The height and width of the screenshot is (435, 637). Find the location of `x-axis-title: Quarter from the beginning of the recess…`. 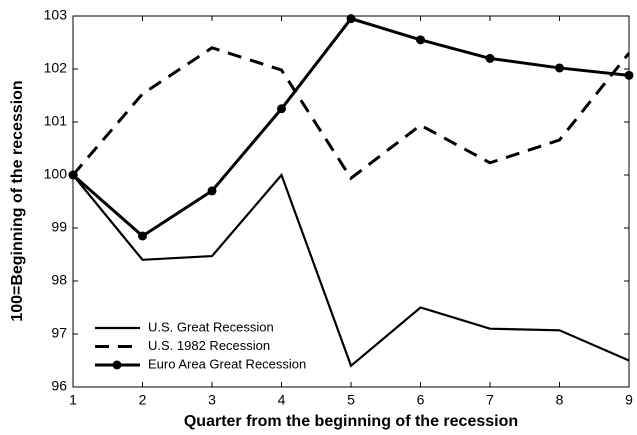

x-axis-title: Quarter from the beginning of the recess… is located at coordinates (351, 421).